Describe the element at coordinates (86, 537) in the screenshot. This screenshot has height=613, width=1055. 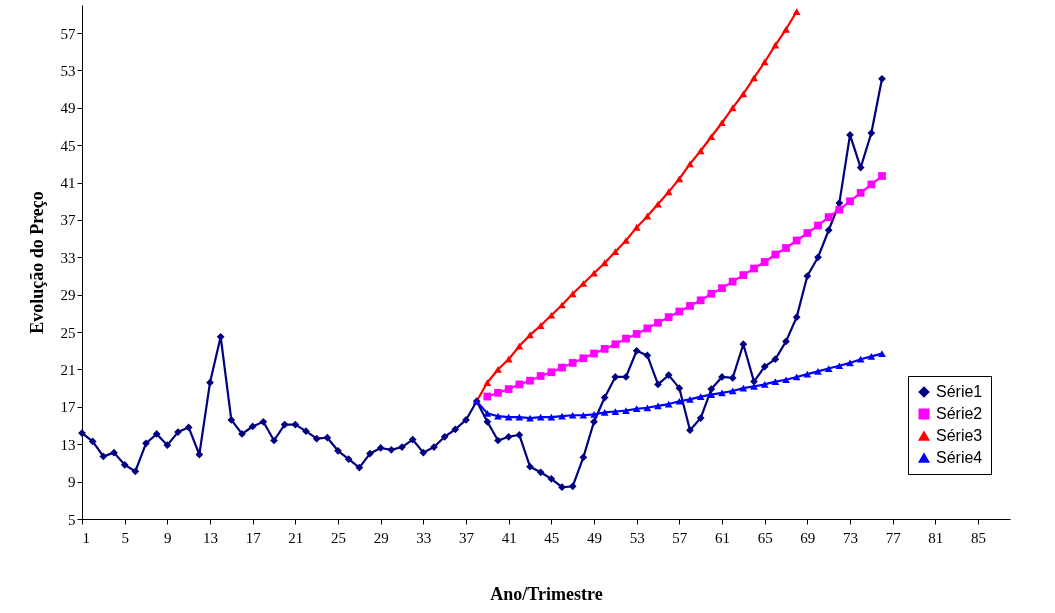
I see `x-tick-label: 1` at that location.